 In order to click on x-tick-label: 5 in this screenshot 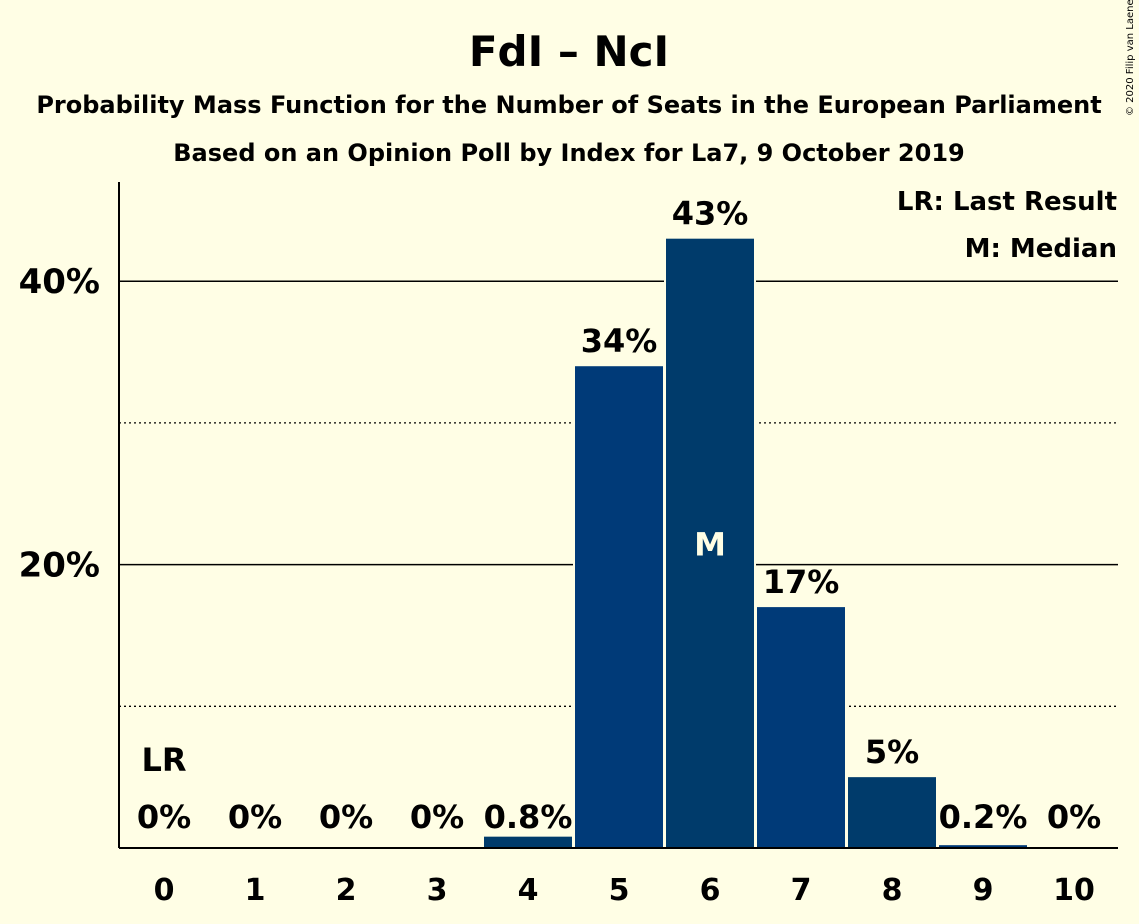, I will do `click(619, 890)`.